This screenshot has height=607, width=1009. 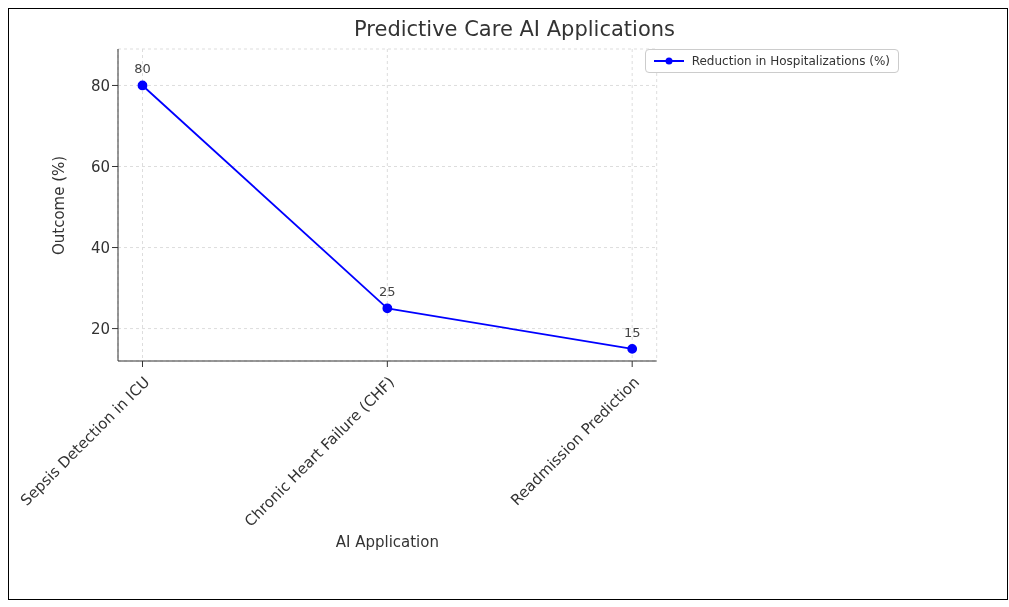 What do you see at coordinates (142, 69) in the screenshot?
I see `data-label: 80` at bounding box center [142, 69].